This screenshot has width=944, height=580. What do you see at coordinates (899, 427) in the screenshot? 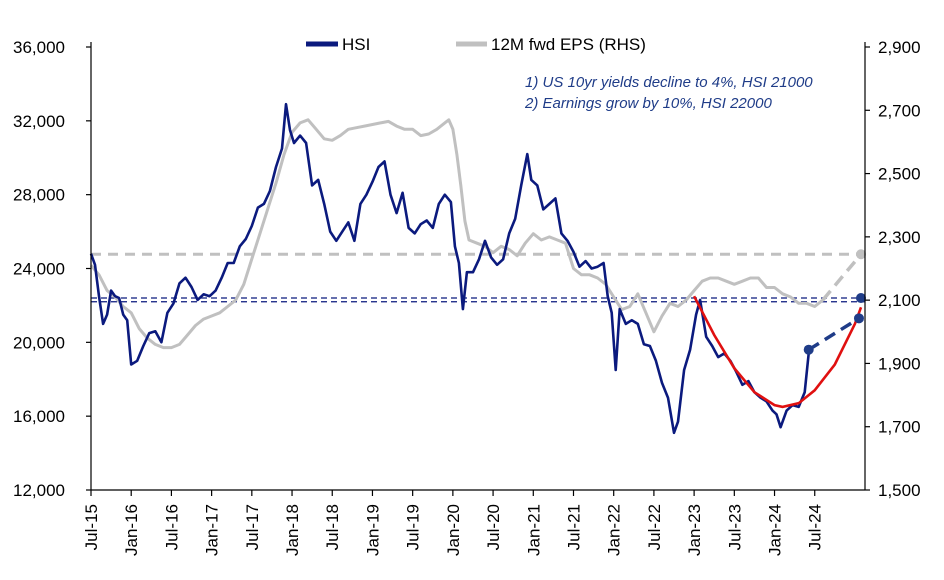
I see `y-right-tick-label: 1,700` at bounding box center [899, 427].